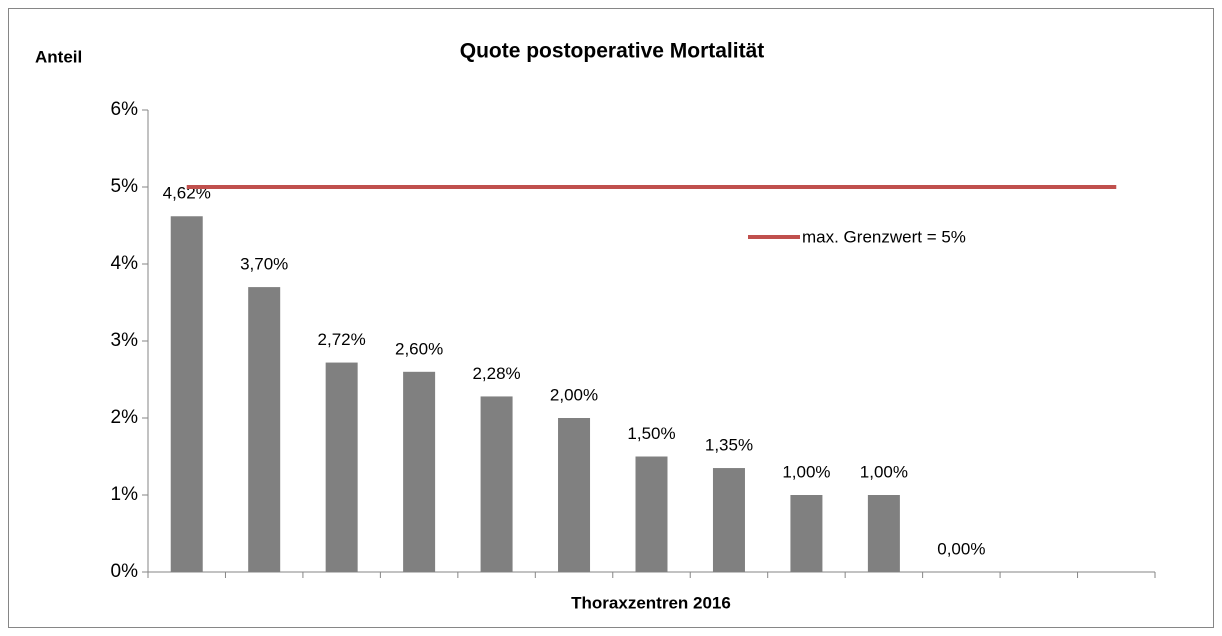  What do you see at coordinates (496, 373) in the screenshot?
I see `data-label: 2,28%` at bounding box center [496, 373].